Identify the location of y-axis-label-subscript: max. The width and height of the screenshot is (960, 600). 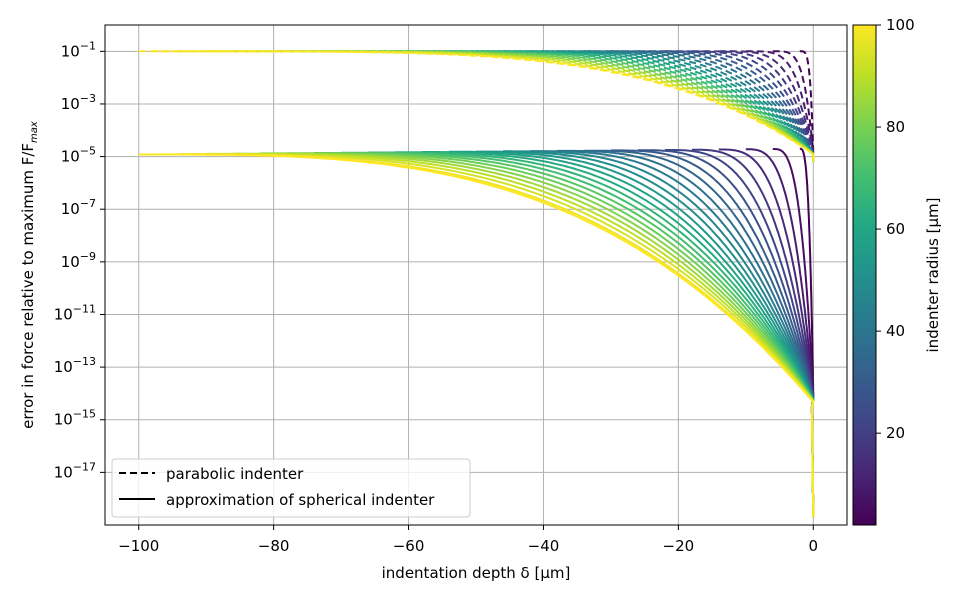
(34, 132).